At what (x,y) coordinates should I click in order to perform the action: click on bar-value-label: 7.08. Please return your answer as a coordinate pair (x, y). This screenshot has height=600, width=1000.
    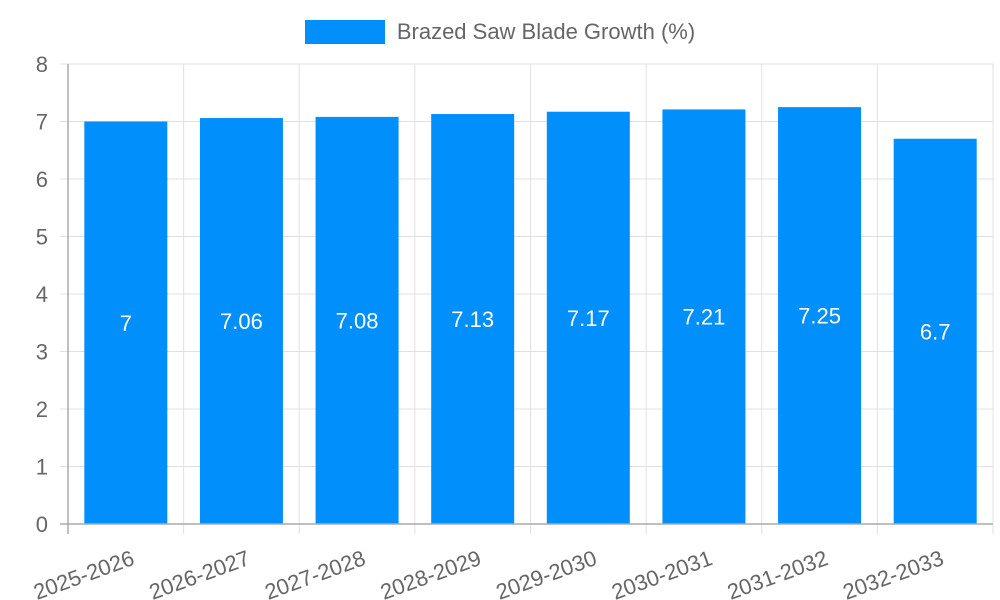
    Looking at the image, I should click on (357, 320).